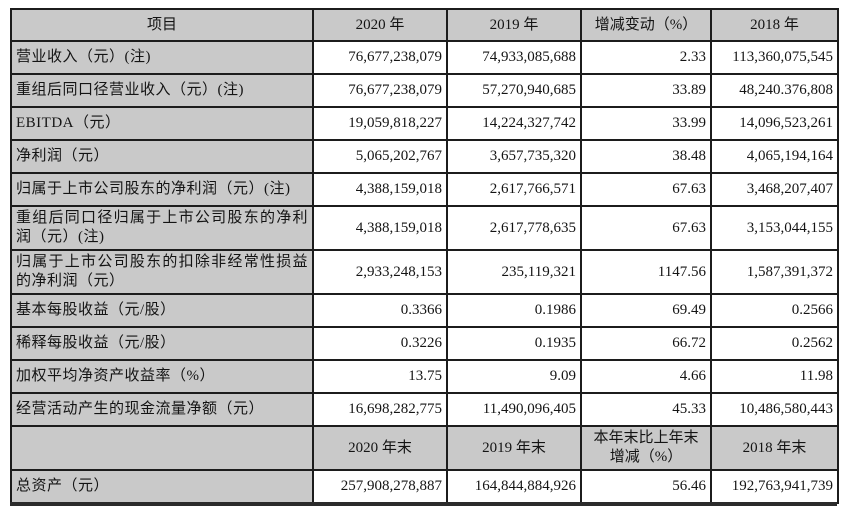 Image resolution: width=846 pixels, height=508 pixels. What do you see at coordinates (380, 272) in the screenshot?
I see `cell-value: 2,933,248,153` at bounding box center [380, 272].